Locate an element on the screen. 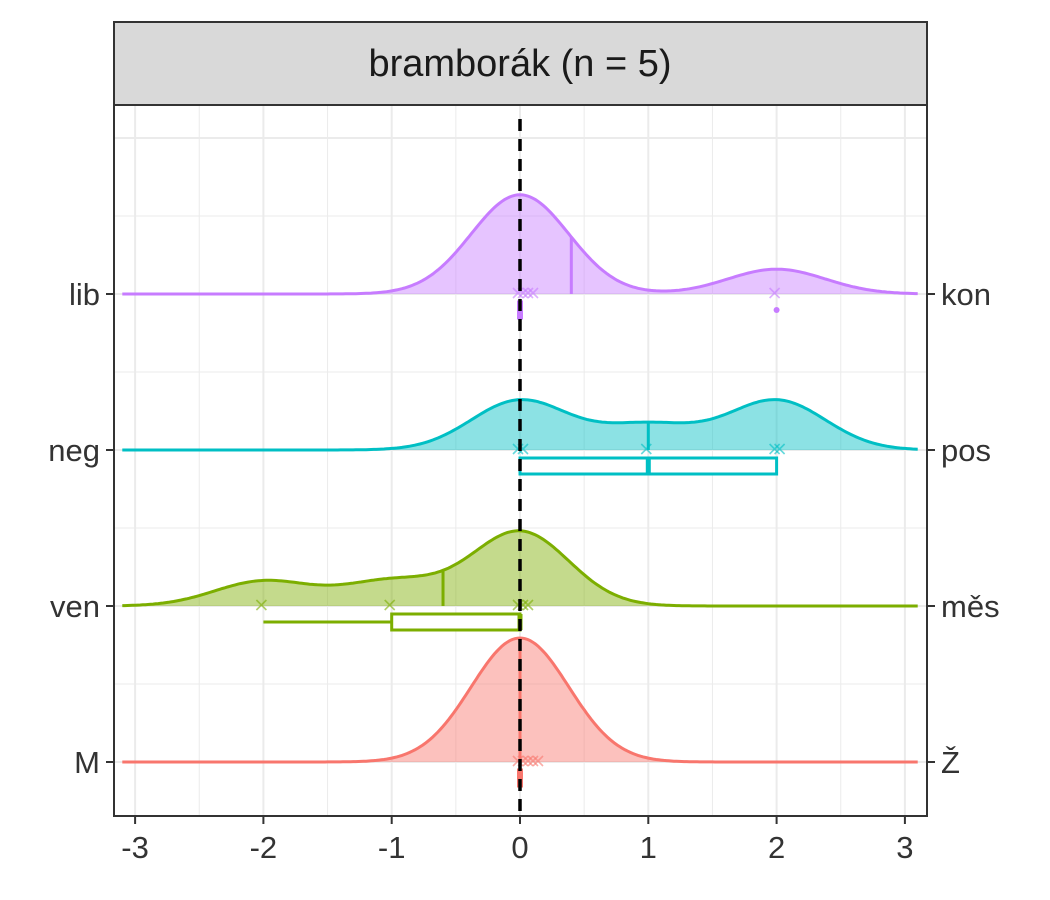 The width and height of the screenshot is (1050, 900). facet-strip-background is located at coordinates (520, 63).